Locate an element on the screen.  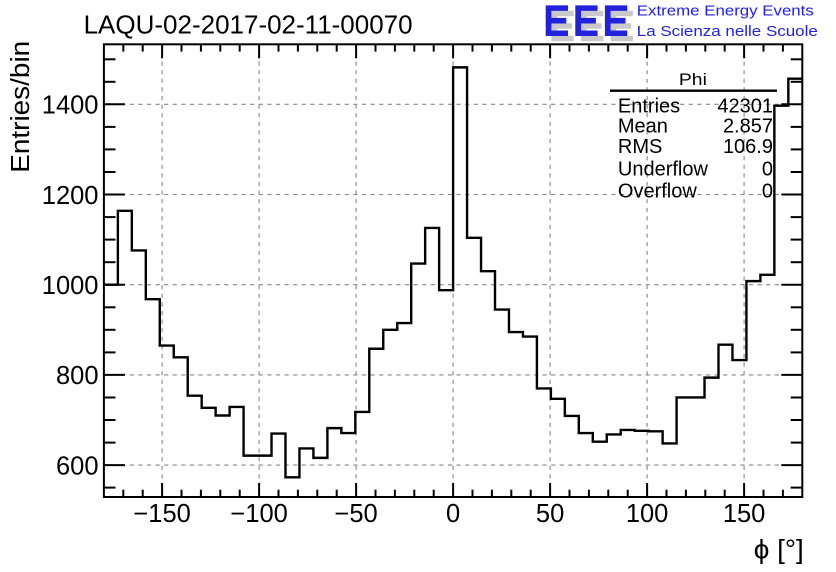
svg-text: Extreme Energy Events is located at coordinates (725, 12).